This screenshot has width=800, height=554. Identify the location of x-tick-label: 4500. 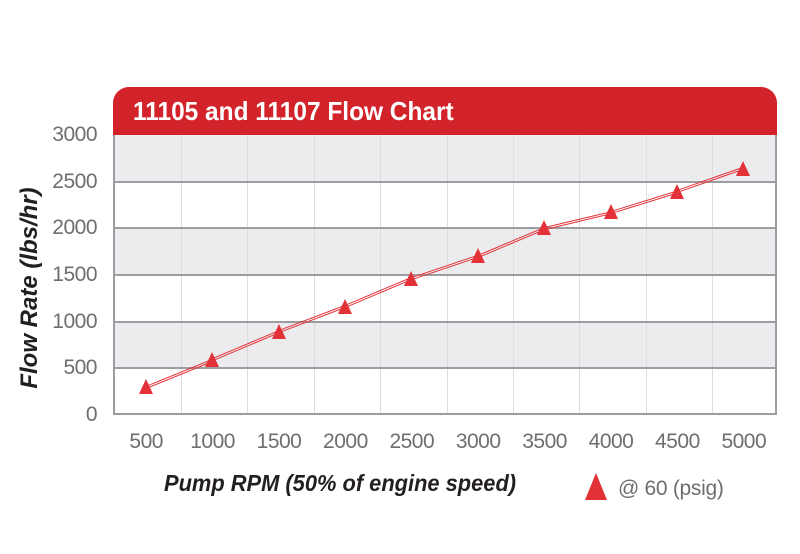
(677, 441).